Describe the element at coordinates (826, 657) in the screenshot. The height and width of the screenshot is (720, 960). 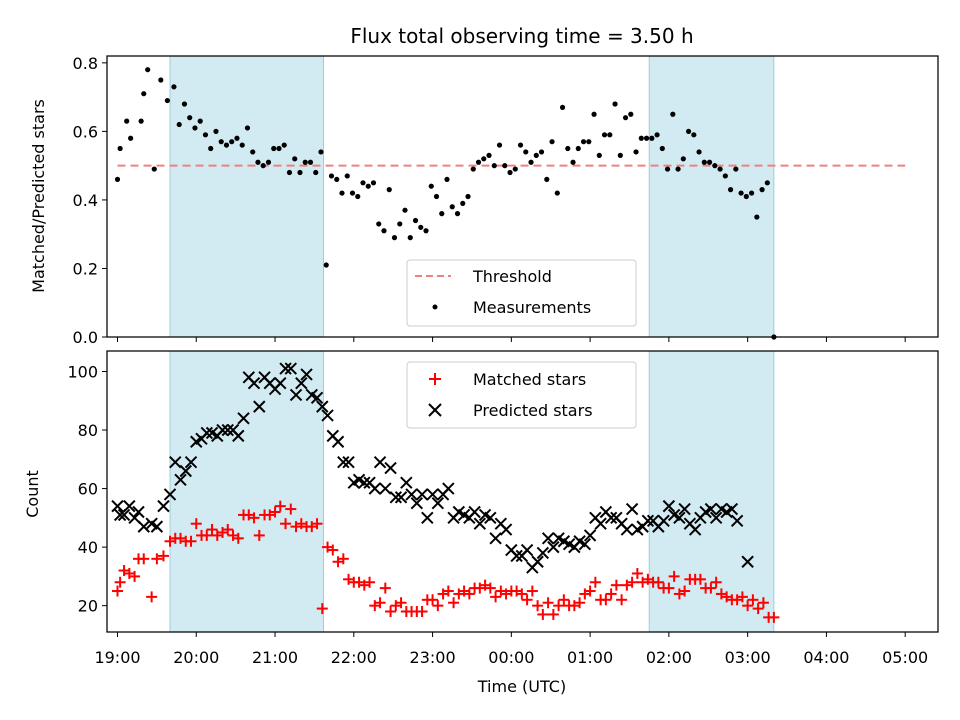
I see `x-tick-label: 04:00` at that location.